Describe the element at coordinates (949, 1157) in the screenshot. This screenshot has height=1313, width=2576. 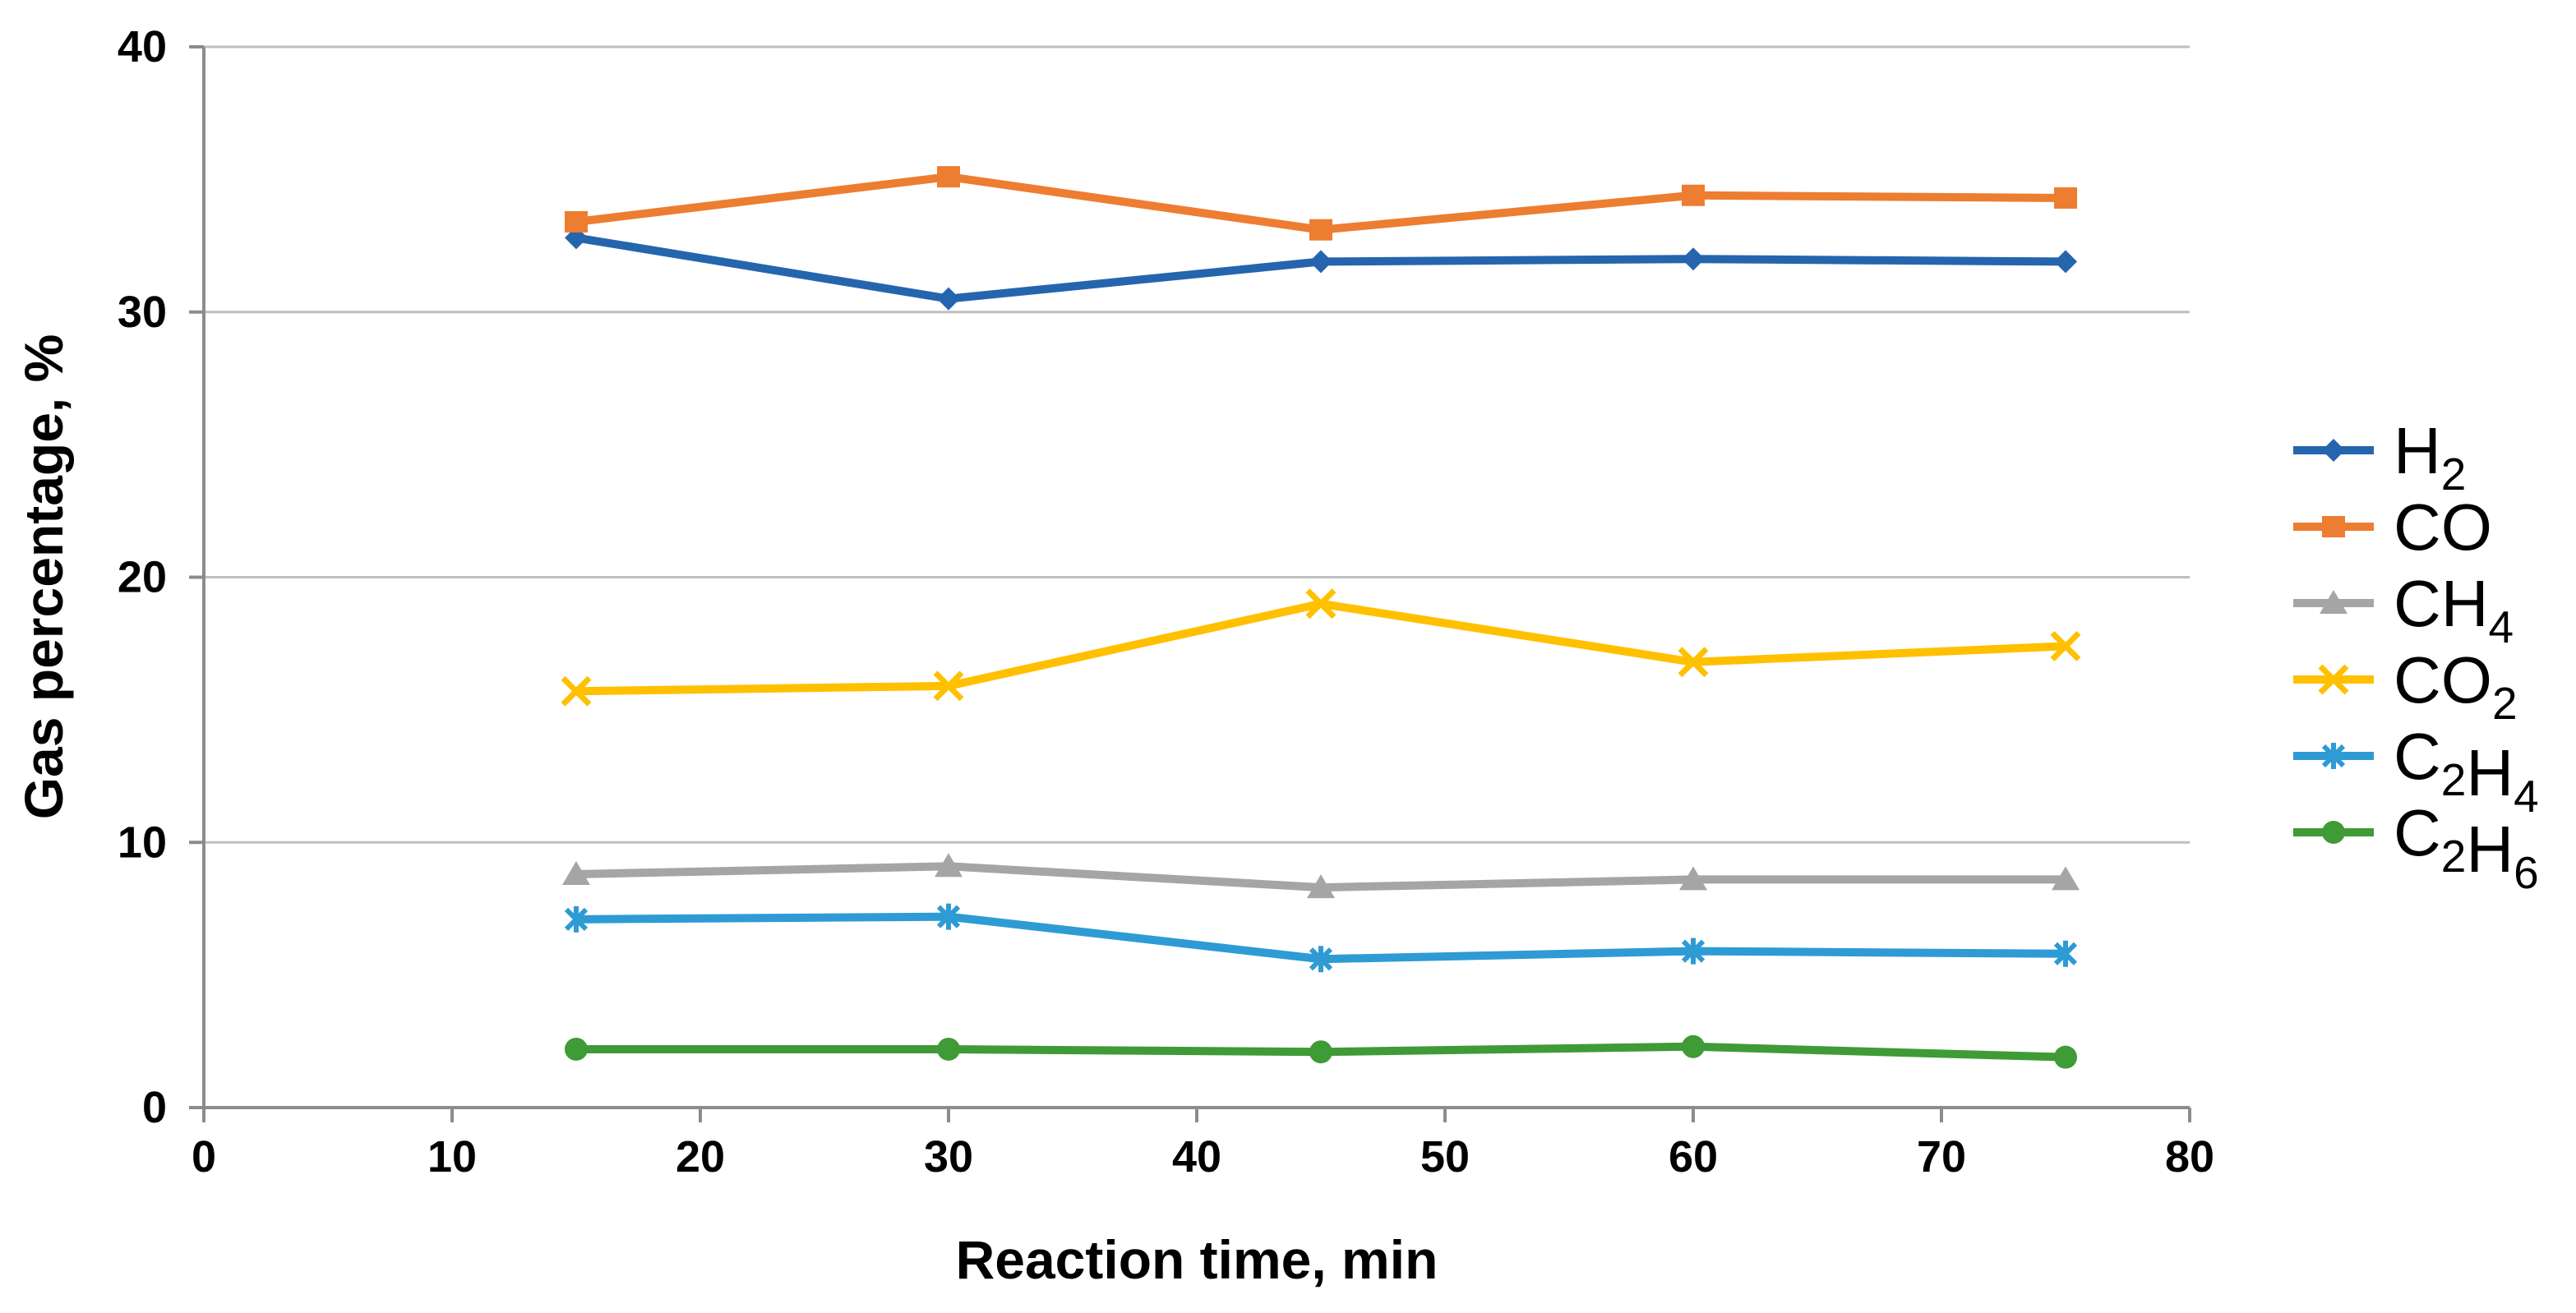
I see `x-tick-label-30: 30` at that location.